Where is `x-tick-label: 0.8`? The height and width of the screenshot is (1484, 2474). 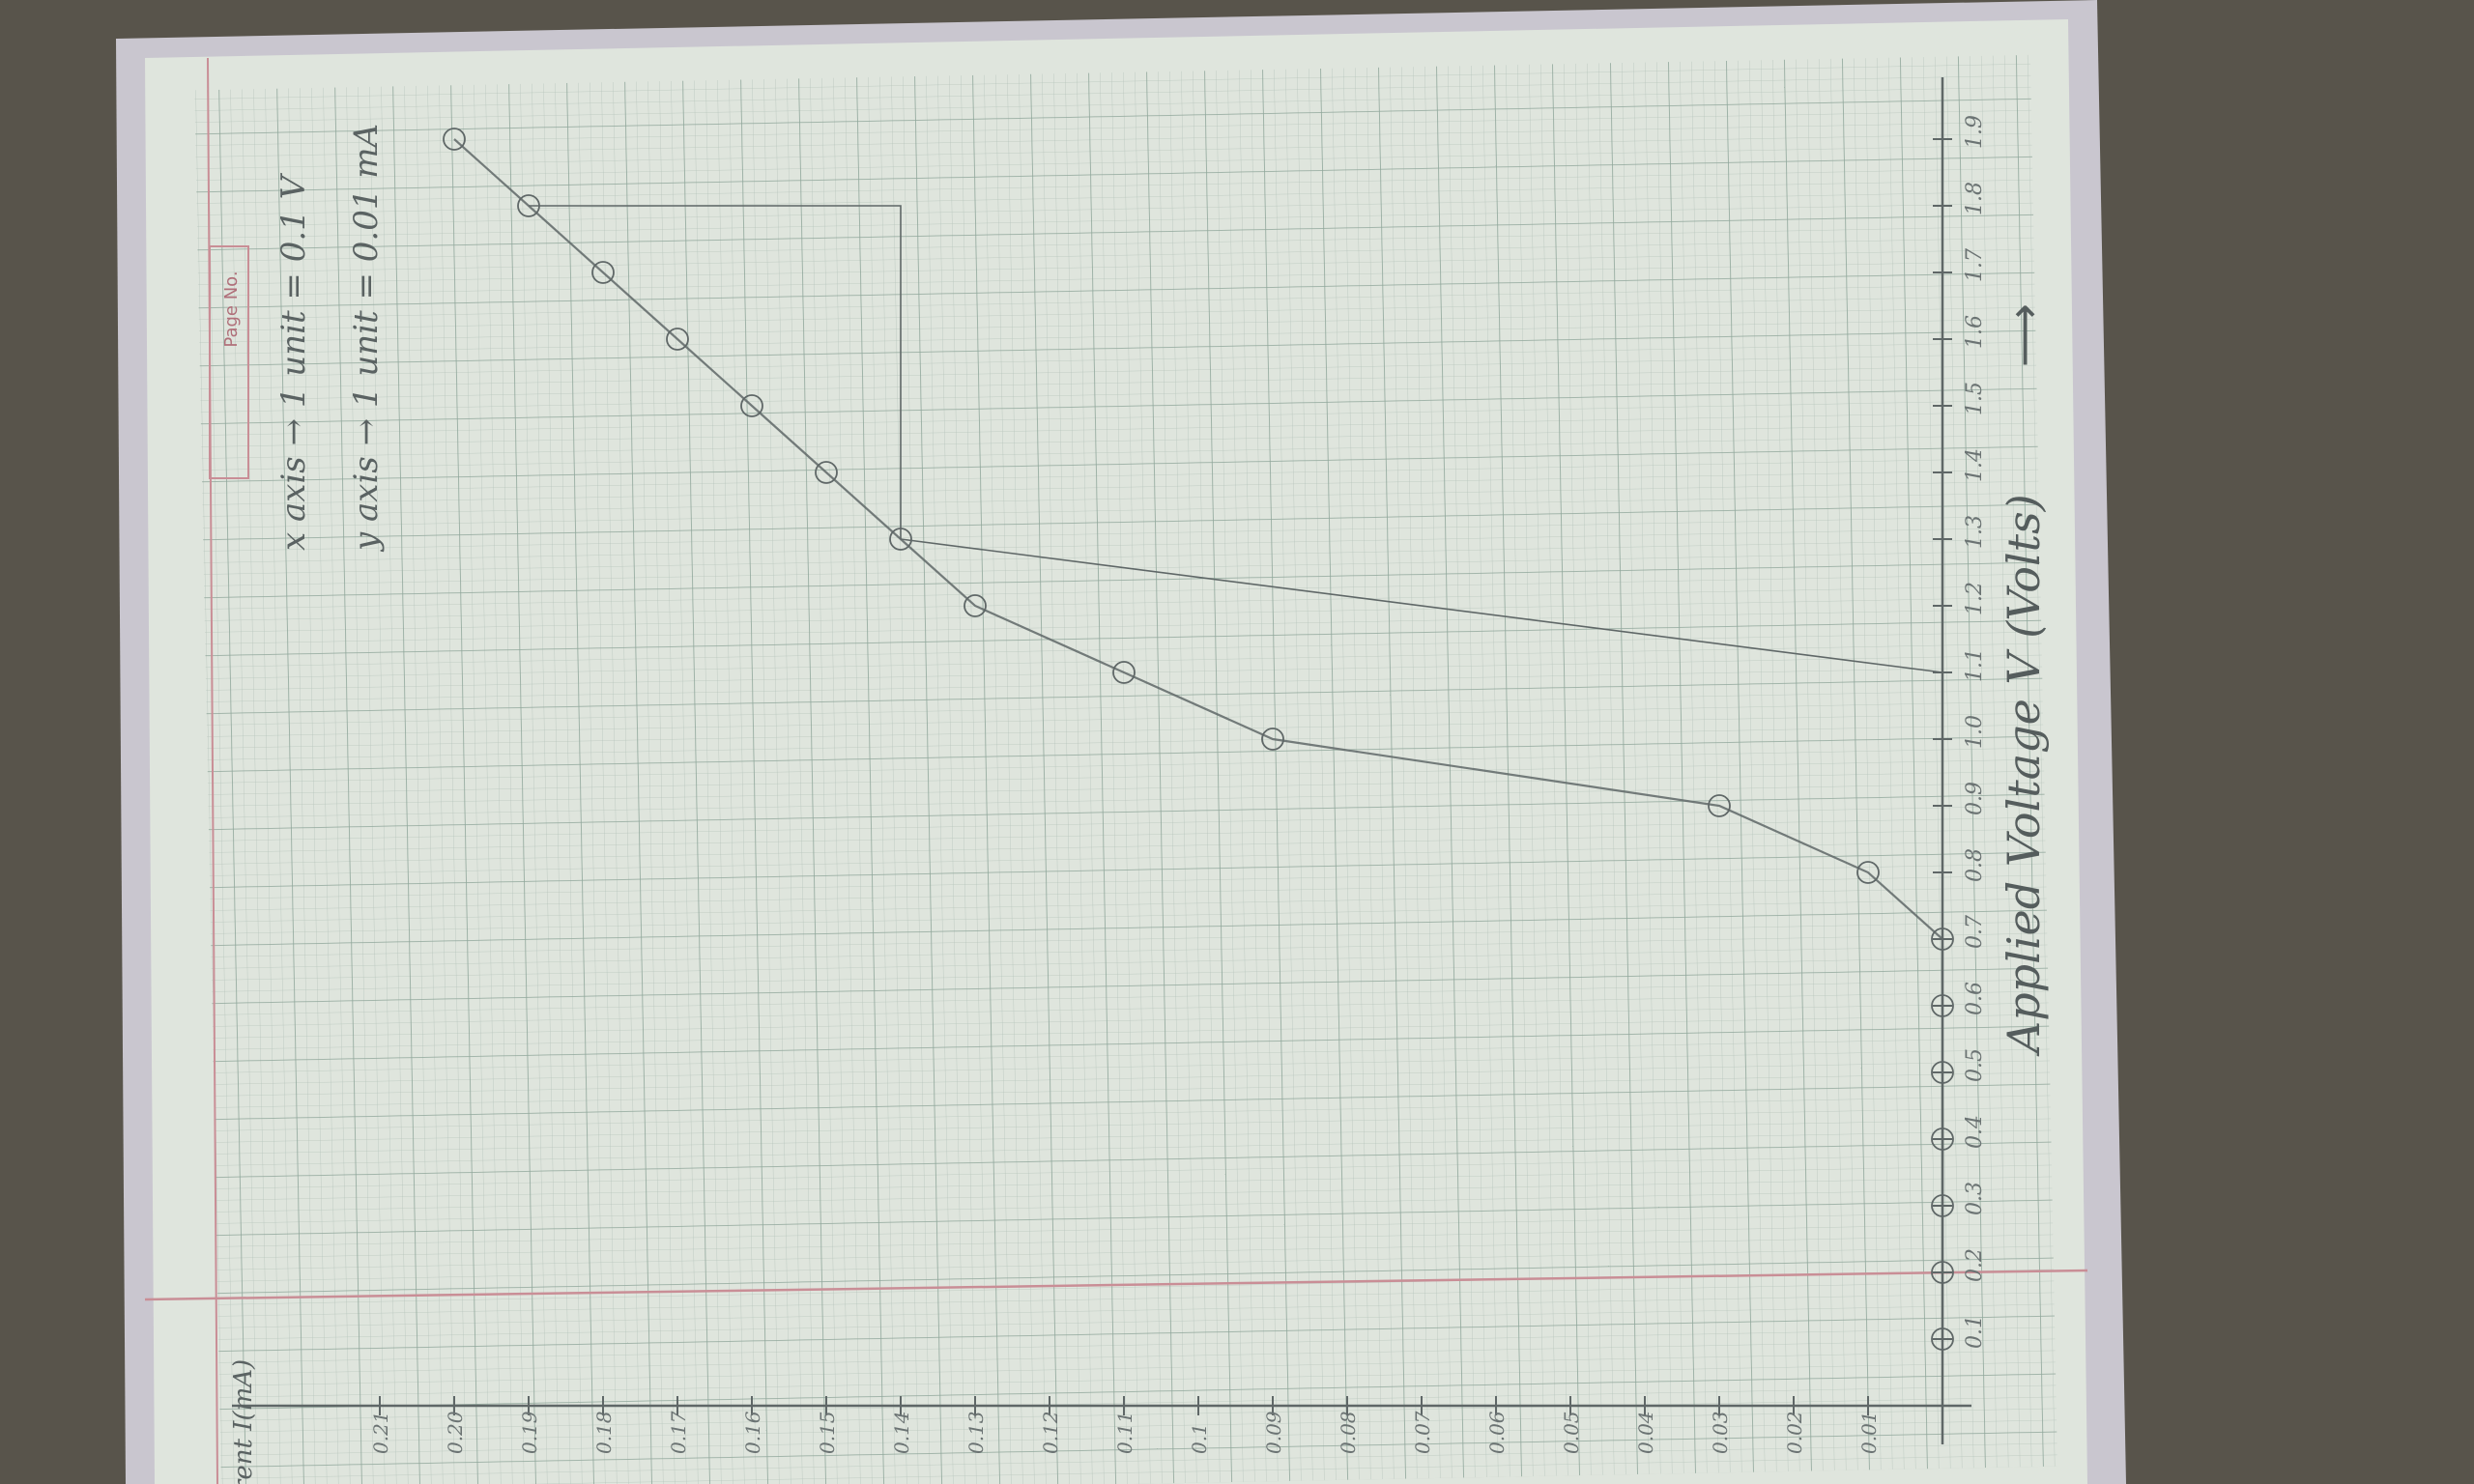
x-tick-label: 0.8 is located at coordinates (1975, 865).